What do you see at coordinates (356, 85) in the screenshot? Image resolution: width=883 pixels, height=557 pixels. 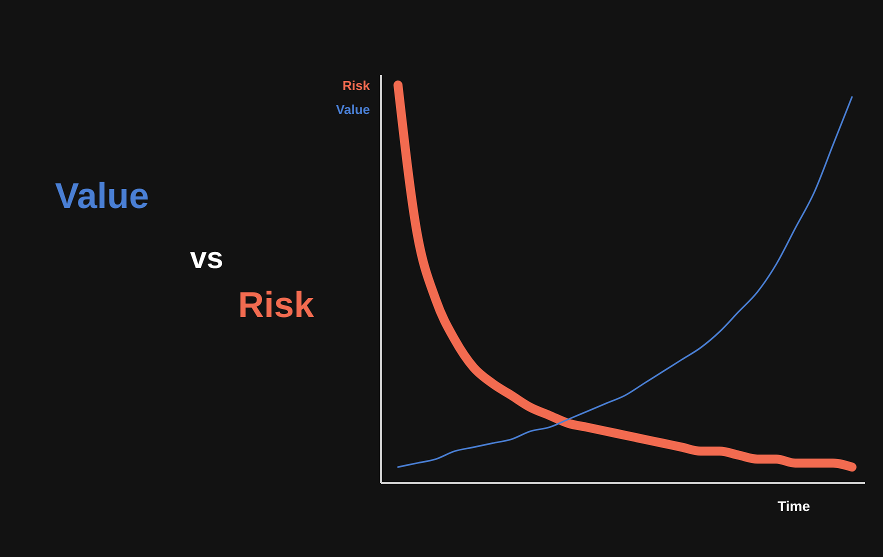 I see `text: Risk` at bounding box center [356, 85].